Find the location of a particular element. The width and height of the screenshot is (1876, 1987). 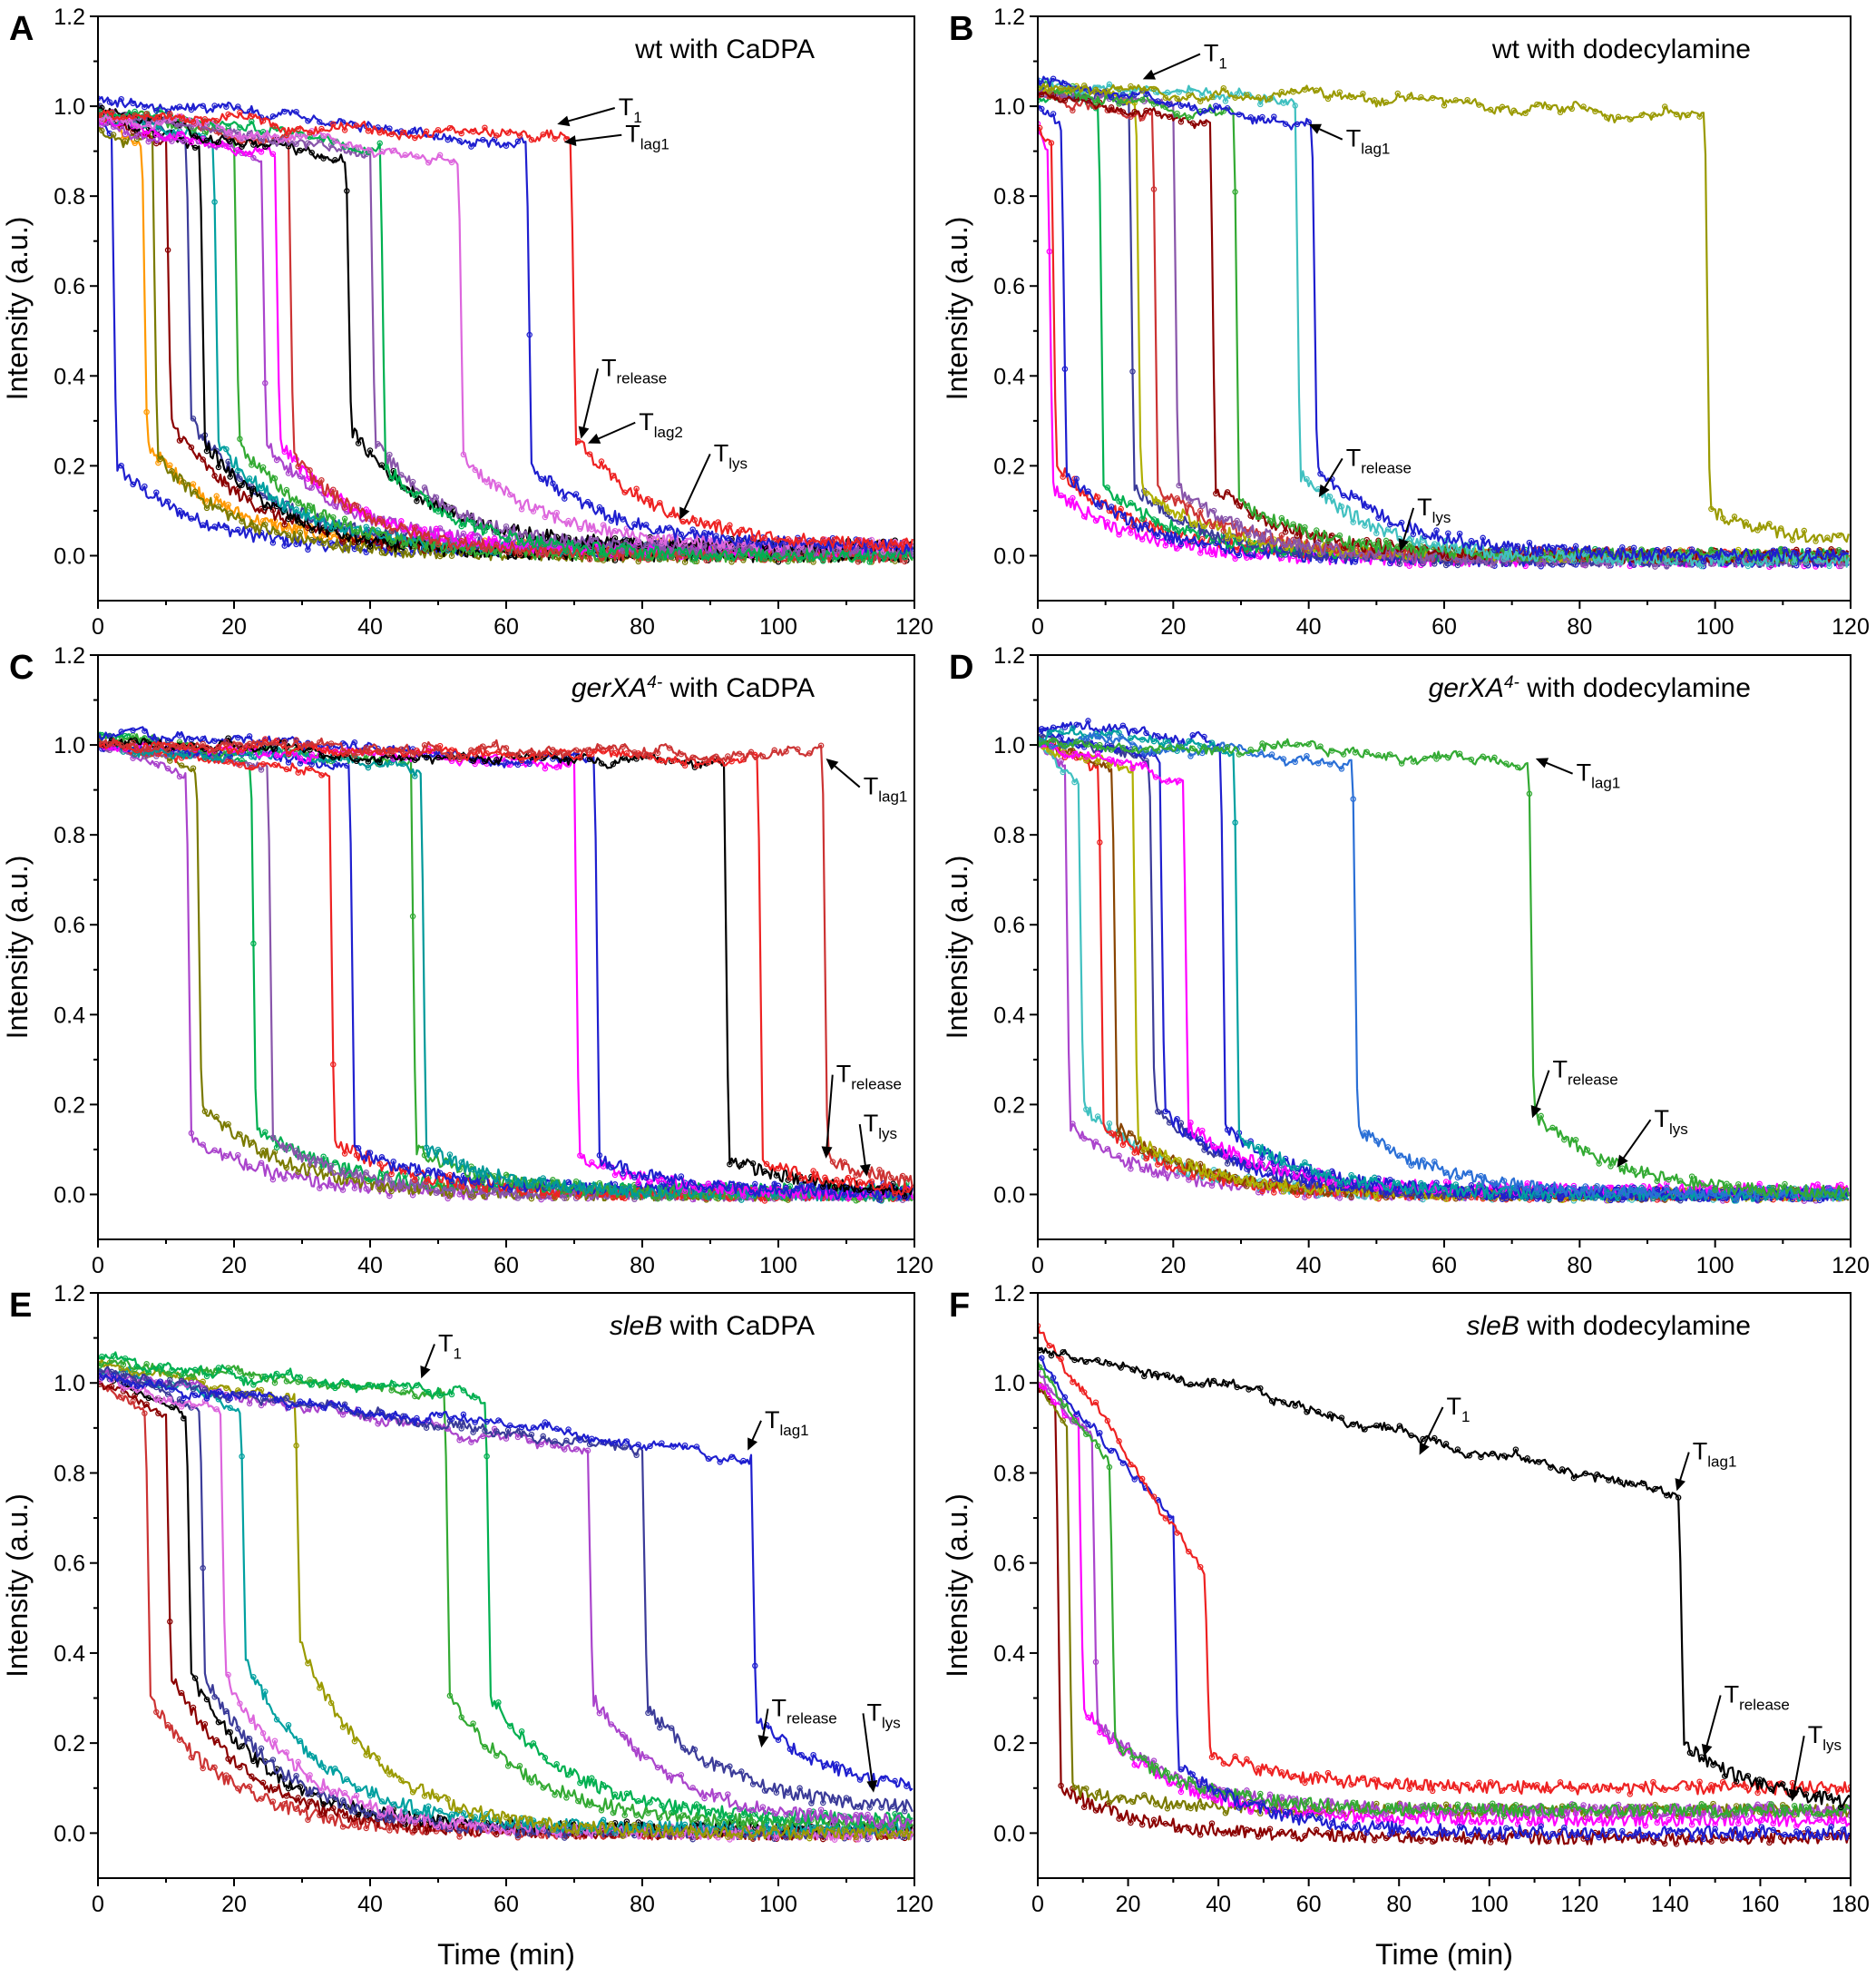

y-tick-label: 0.8 is located at coordinates (1009, 835).